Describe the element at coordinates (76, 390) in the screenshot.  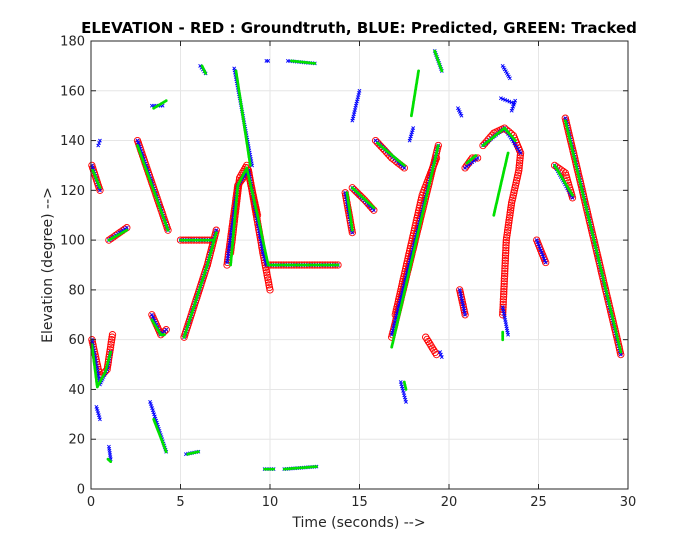
I see `y-tick-label: 40` at that location.